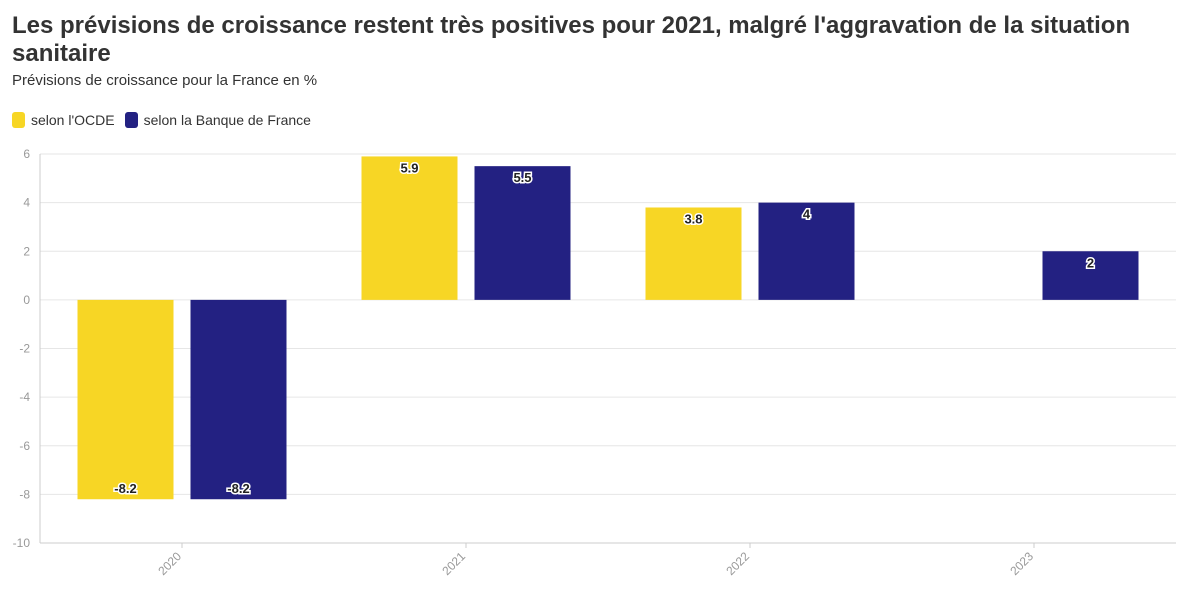 The width and height of the screenshot is (1200, 600). Describe the element at coordinates (806, 251) in the screenshot. I see `bar-bdf-2022` at that location.